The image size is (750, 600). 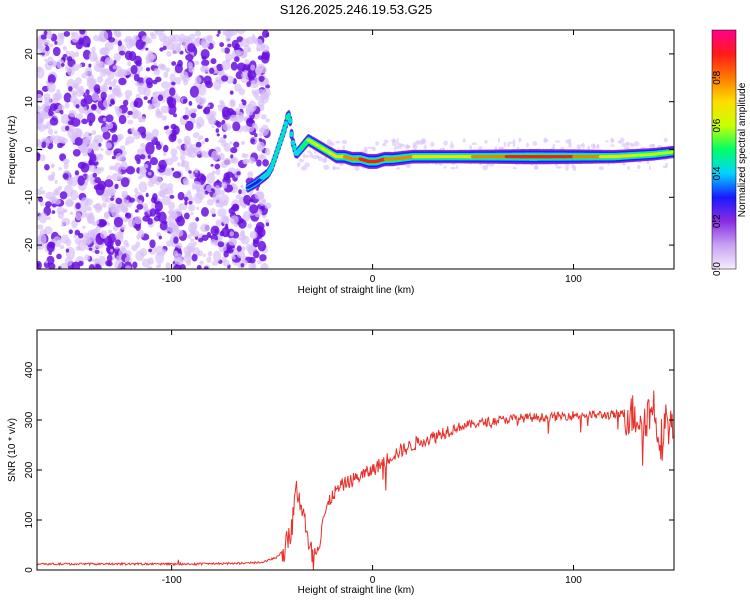 I want to click on colorbar-ticks: 0.0 0.2 0.4 0.6 0.8, so click(x=717, y=173).